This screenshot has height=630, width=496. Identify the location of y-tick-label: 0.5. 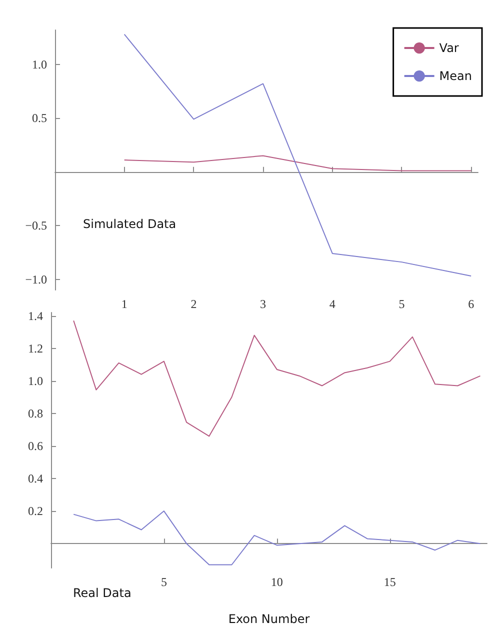
(39, 118).